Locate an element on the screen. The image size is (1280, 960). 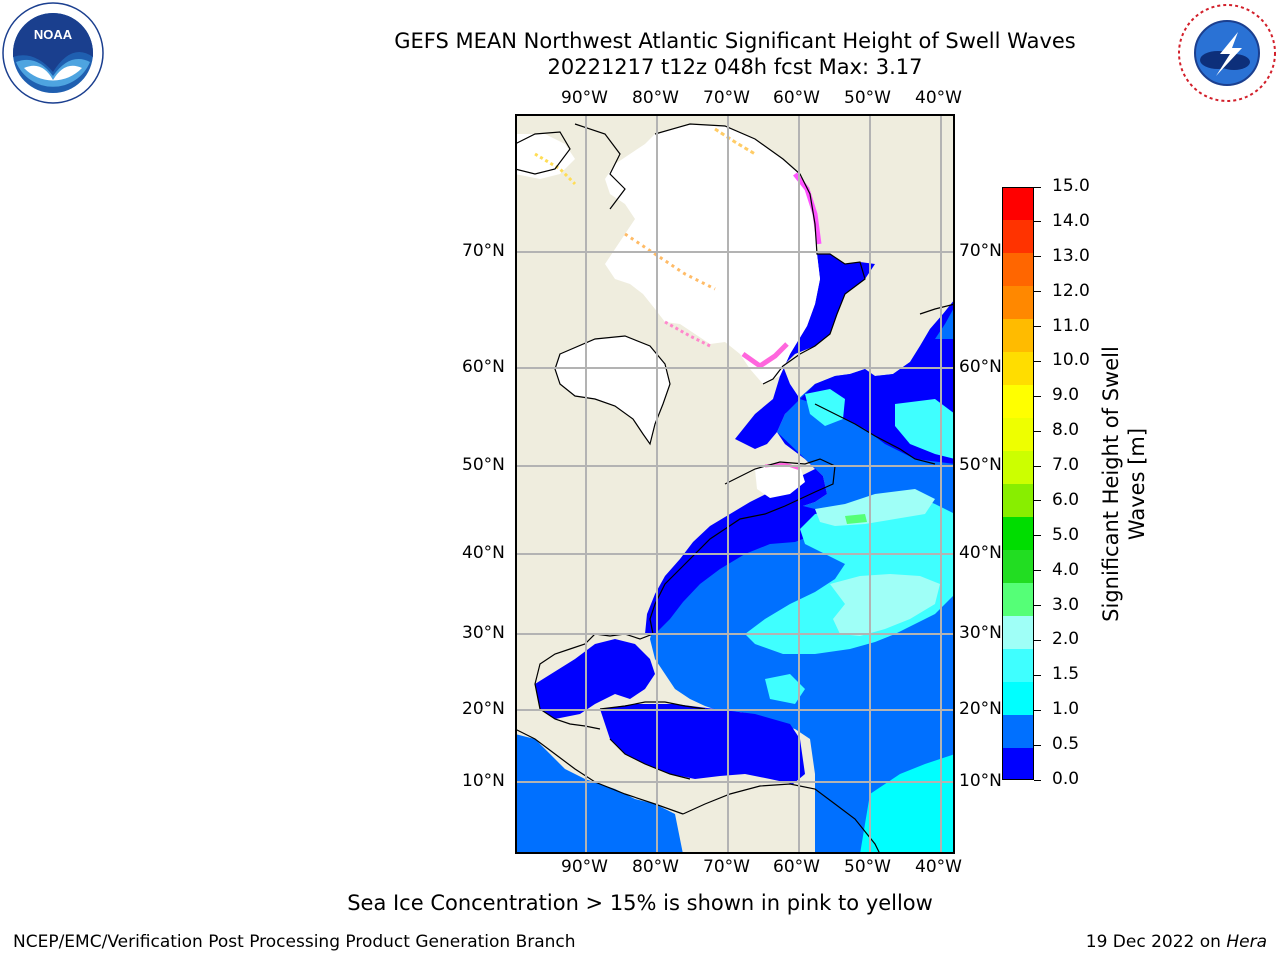
colorbar-label: Significant Height of Swell Waves [m] is located at coordinates (1124, 484).